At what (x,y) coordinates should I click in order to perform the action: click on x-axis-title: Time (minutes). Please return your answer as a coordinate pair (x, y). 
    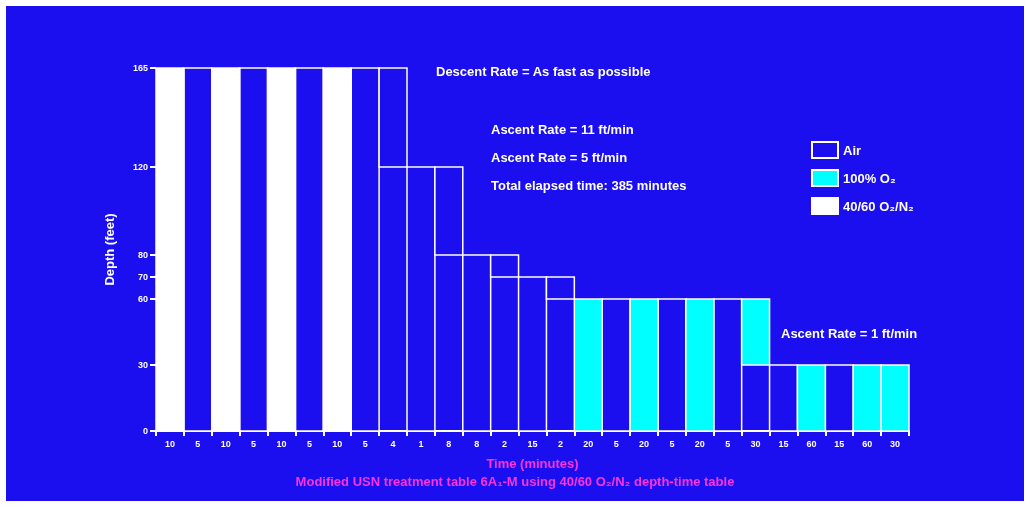
    Looking at the image, I should click on (532, 463).